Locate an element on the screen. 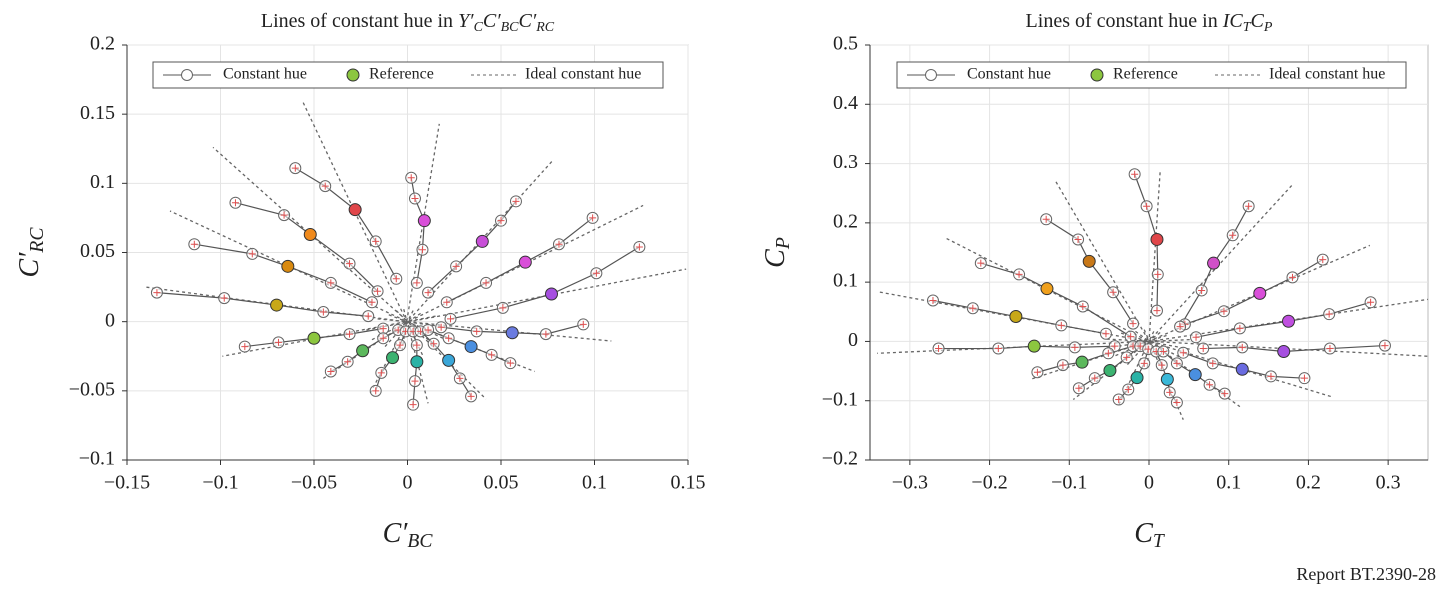  y-axis-label-part: RC is located at coordinates (37, 240).